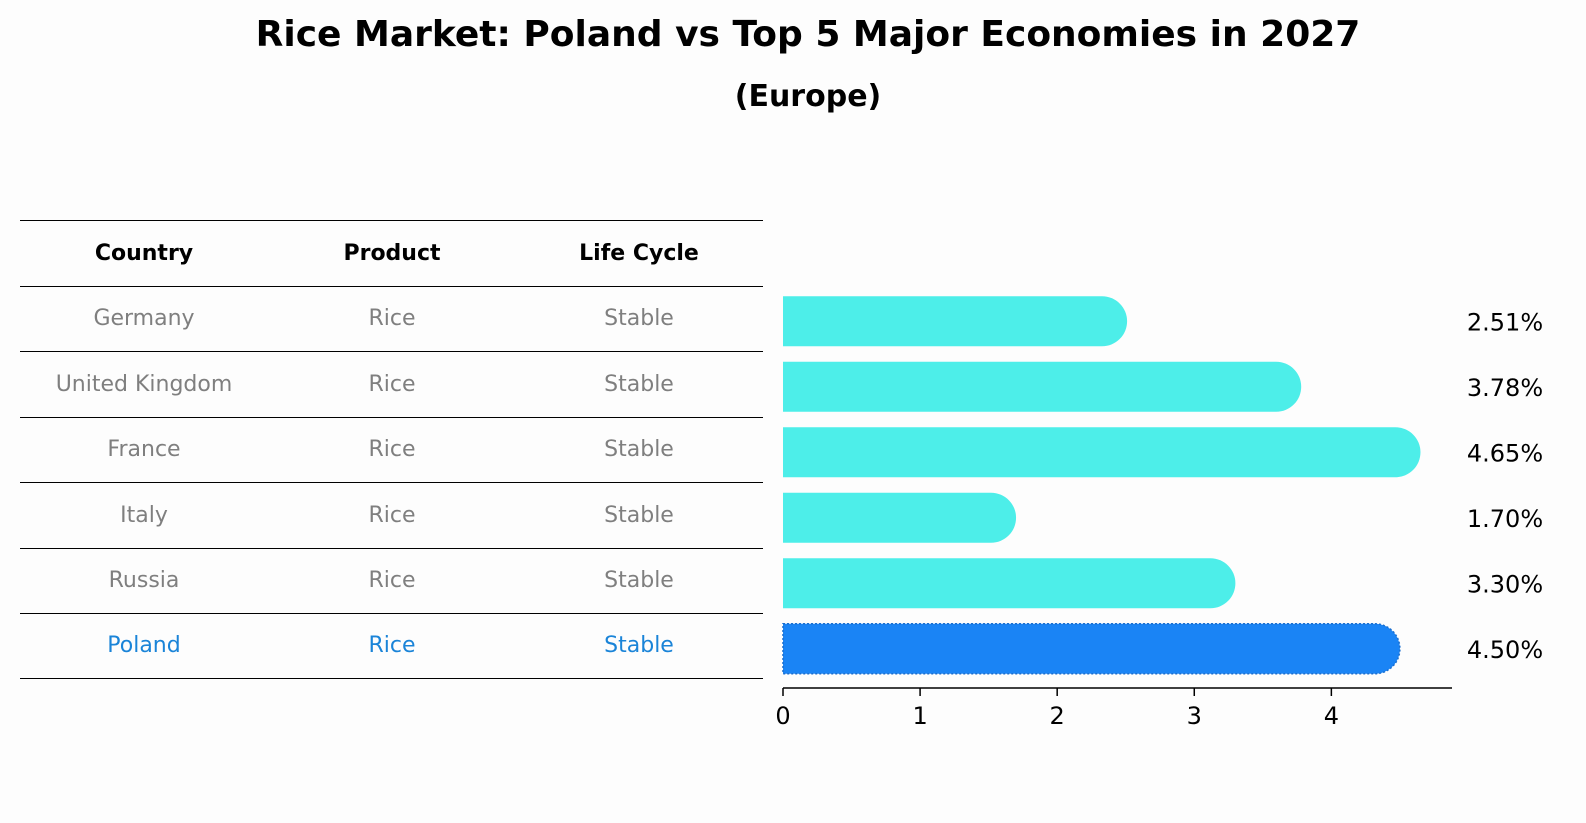  Describe the element at coordinates (1091, 649) in the screenshot. I see `bar-poland` at that location.